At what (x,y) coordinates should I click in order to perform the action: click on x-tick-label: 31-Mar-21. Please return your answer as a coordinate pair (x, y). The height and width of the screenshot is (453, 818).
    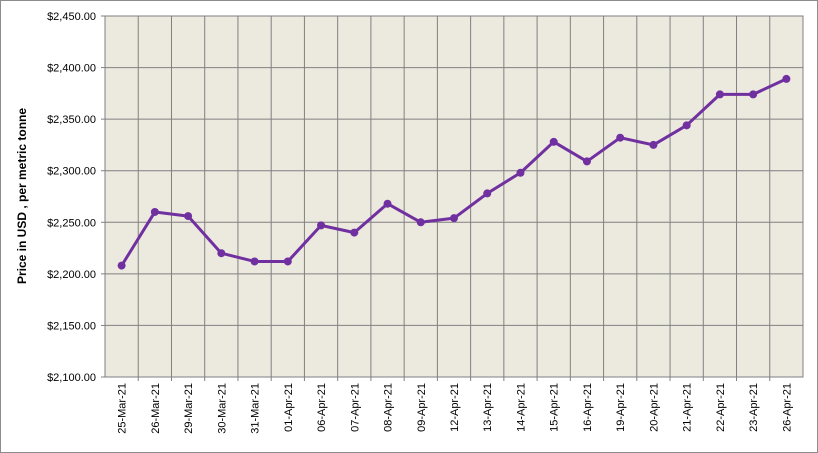
    Looking at the image, I should click on (256, 408).